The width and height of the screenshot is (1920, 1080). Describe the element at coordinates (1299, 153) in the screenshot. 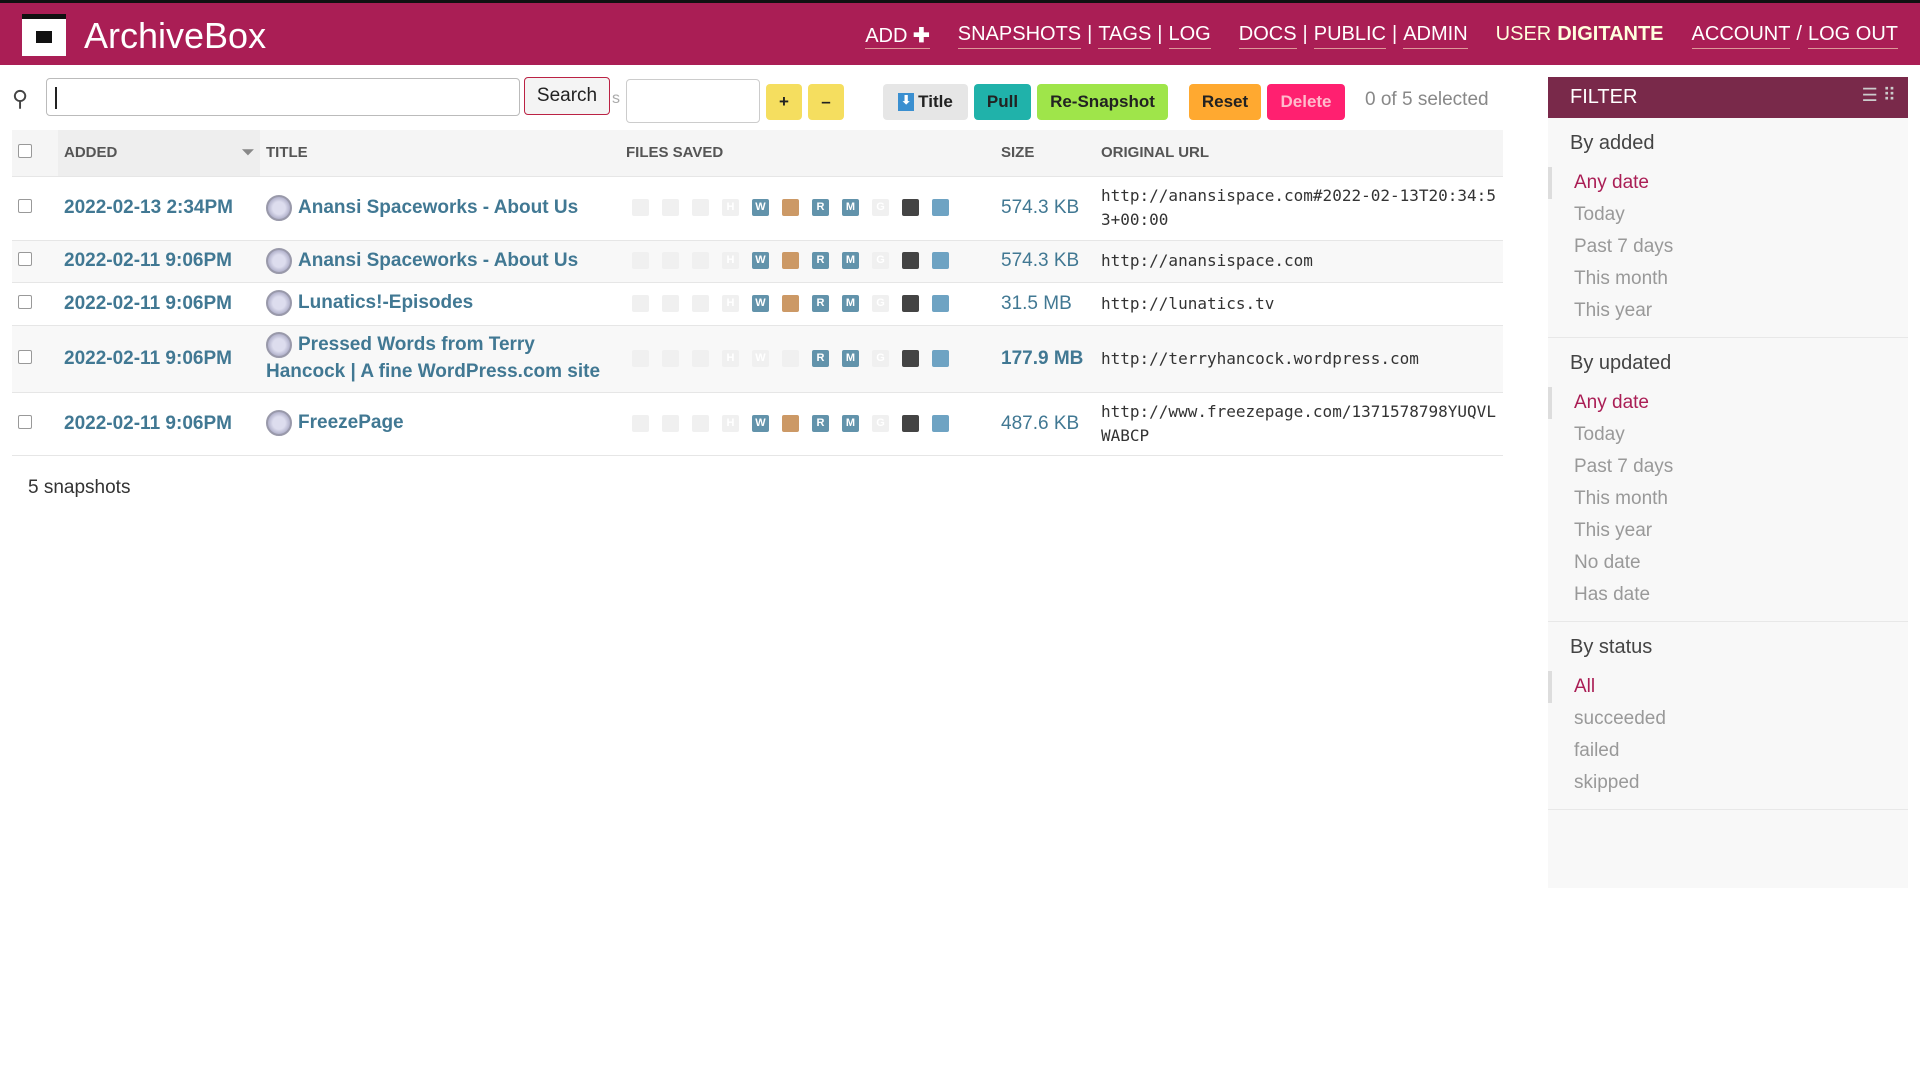

I see `column-url: ORIGINAL URL` at that location.